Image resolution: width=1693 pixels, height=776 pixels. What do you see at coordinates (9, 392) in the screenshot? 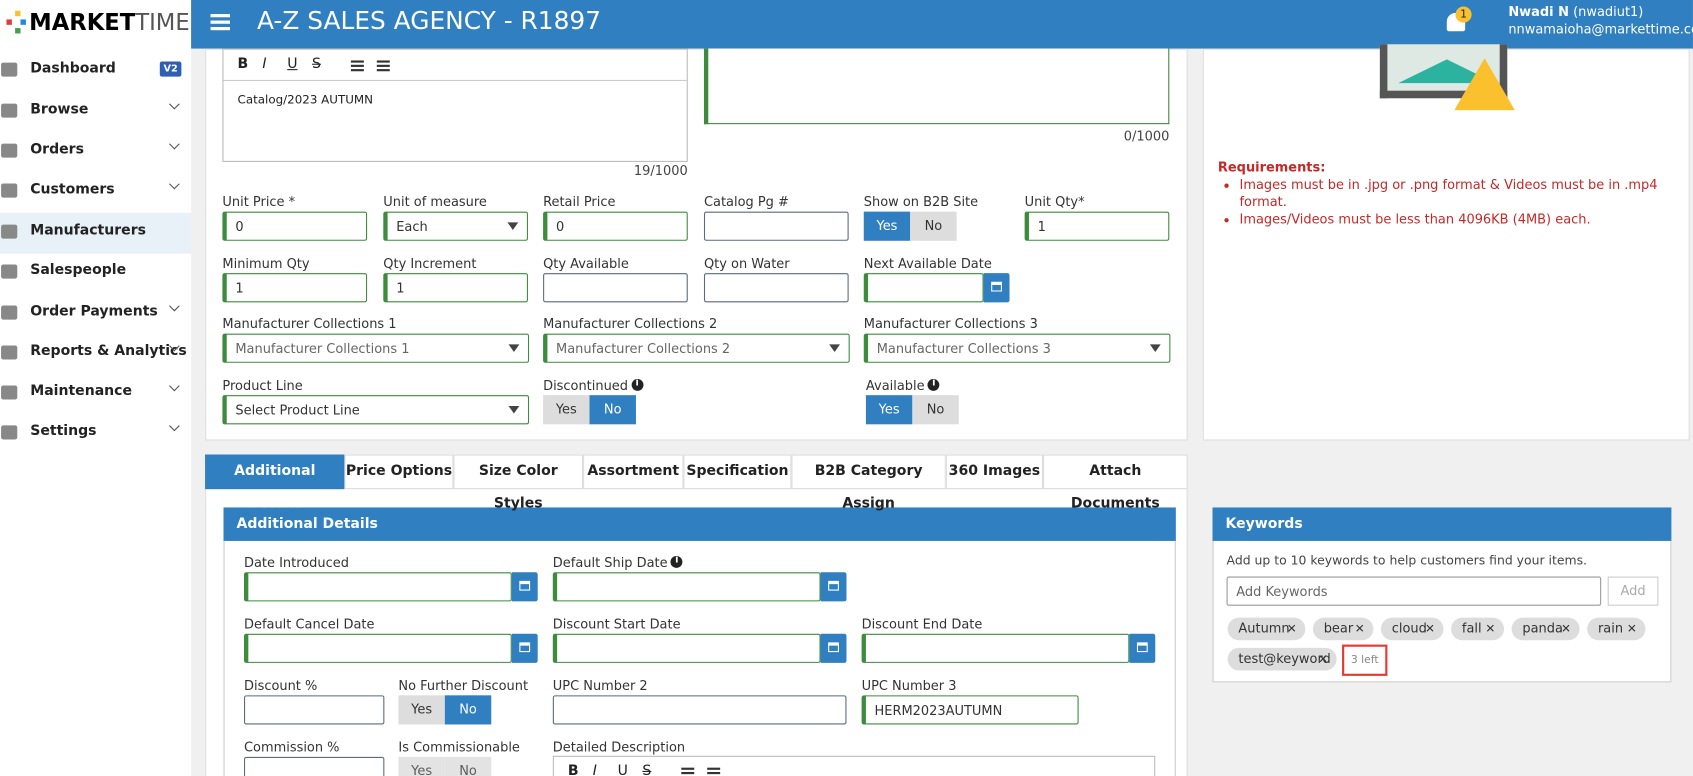
I see `nav-icon` at bounding box center [9, 392].